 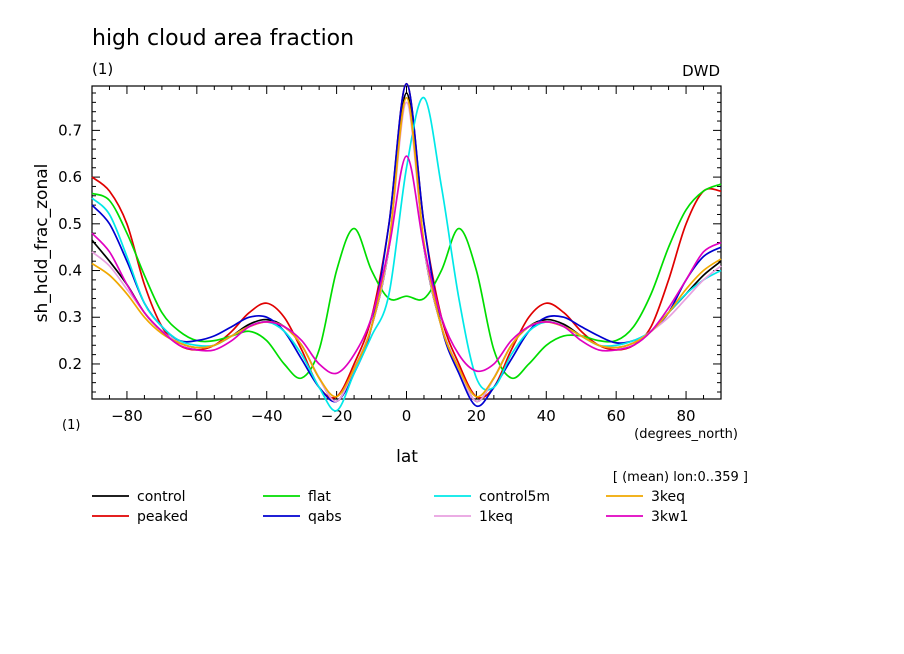 What do you see at coordinates (161, 497) in the screenshot?
I see `legend-label-control: control` at bounding box center [161, 497].